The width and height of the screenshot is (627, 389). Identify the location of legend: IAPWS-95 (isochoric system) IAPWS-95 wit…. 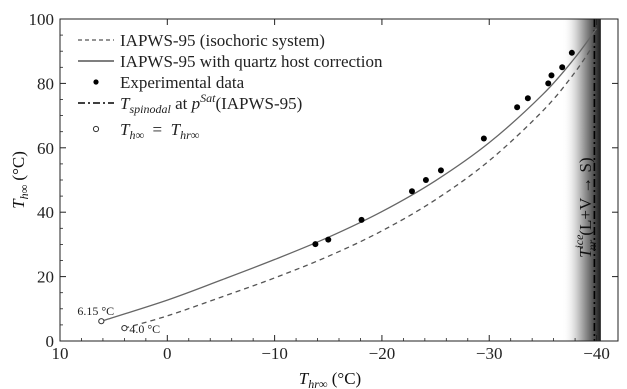
(230, 86).